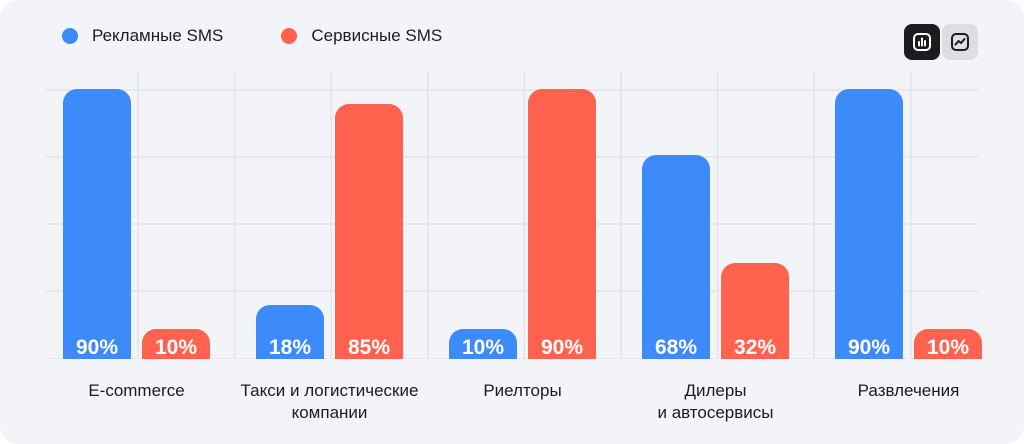 This screenshot has height=444, width=1024. I want to click on category-label: Такси и логистические компании, so click(329, 401).